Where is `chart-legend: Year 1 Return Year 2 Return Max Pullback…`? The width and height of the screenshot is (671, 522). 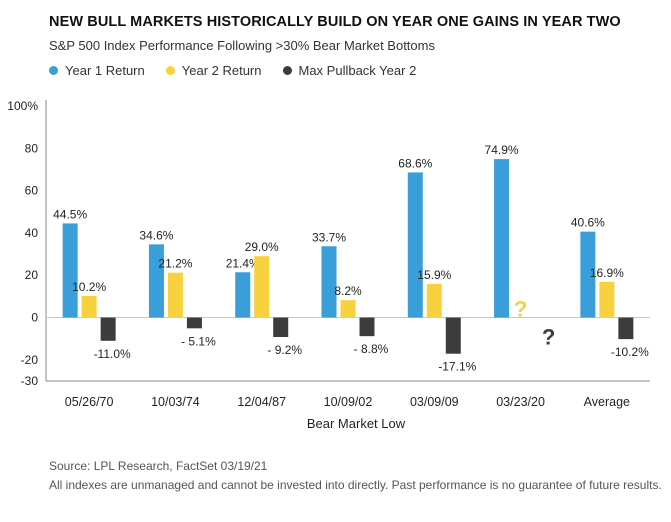 chart-legend: Year 1 Return Year 2 Return Max Pullback… is located at coordinates (243, 70).